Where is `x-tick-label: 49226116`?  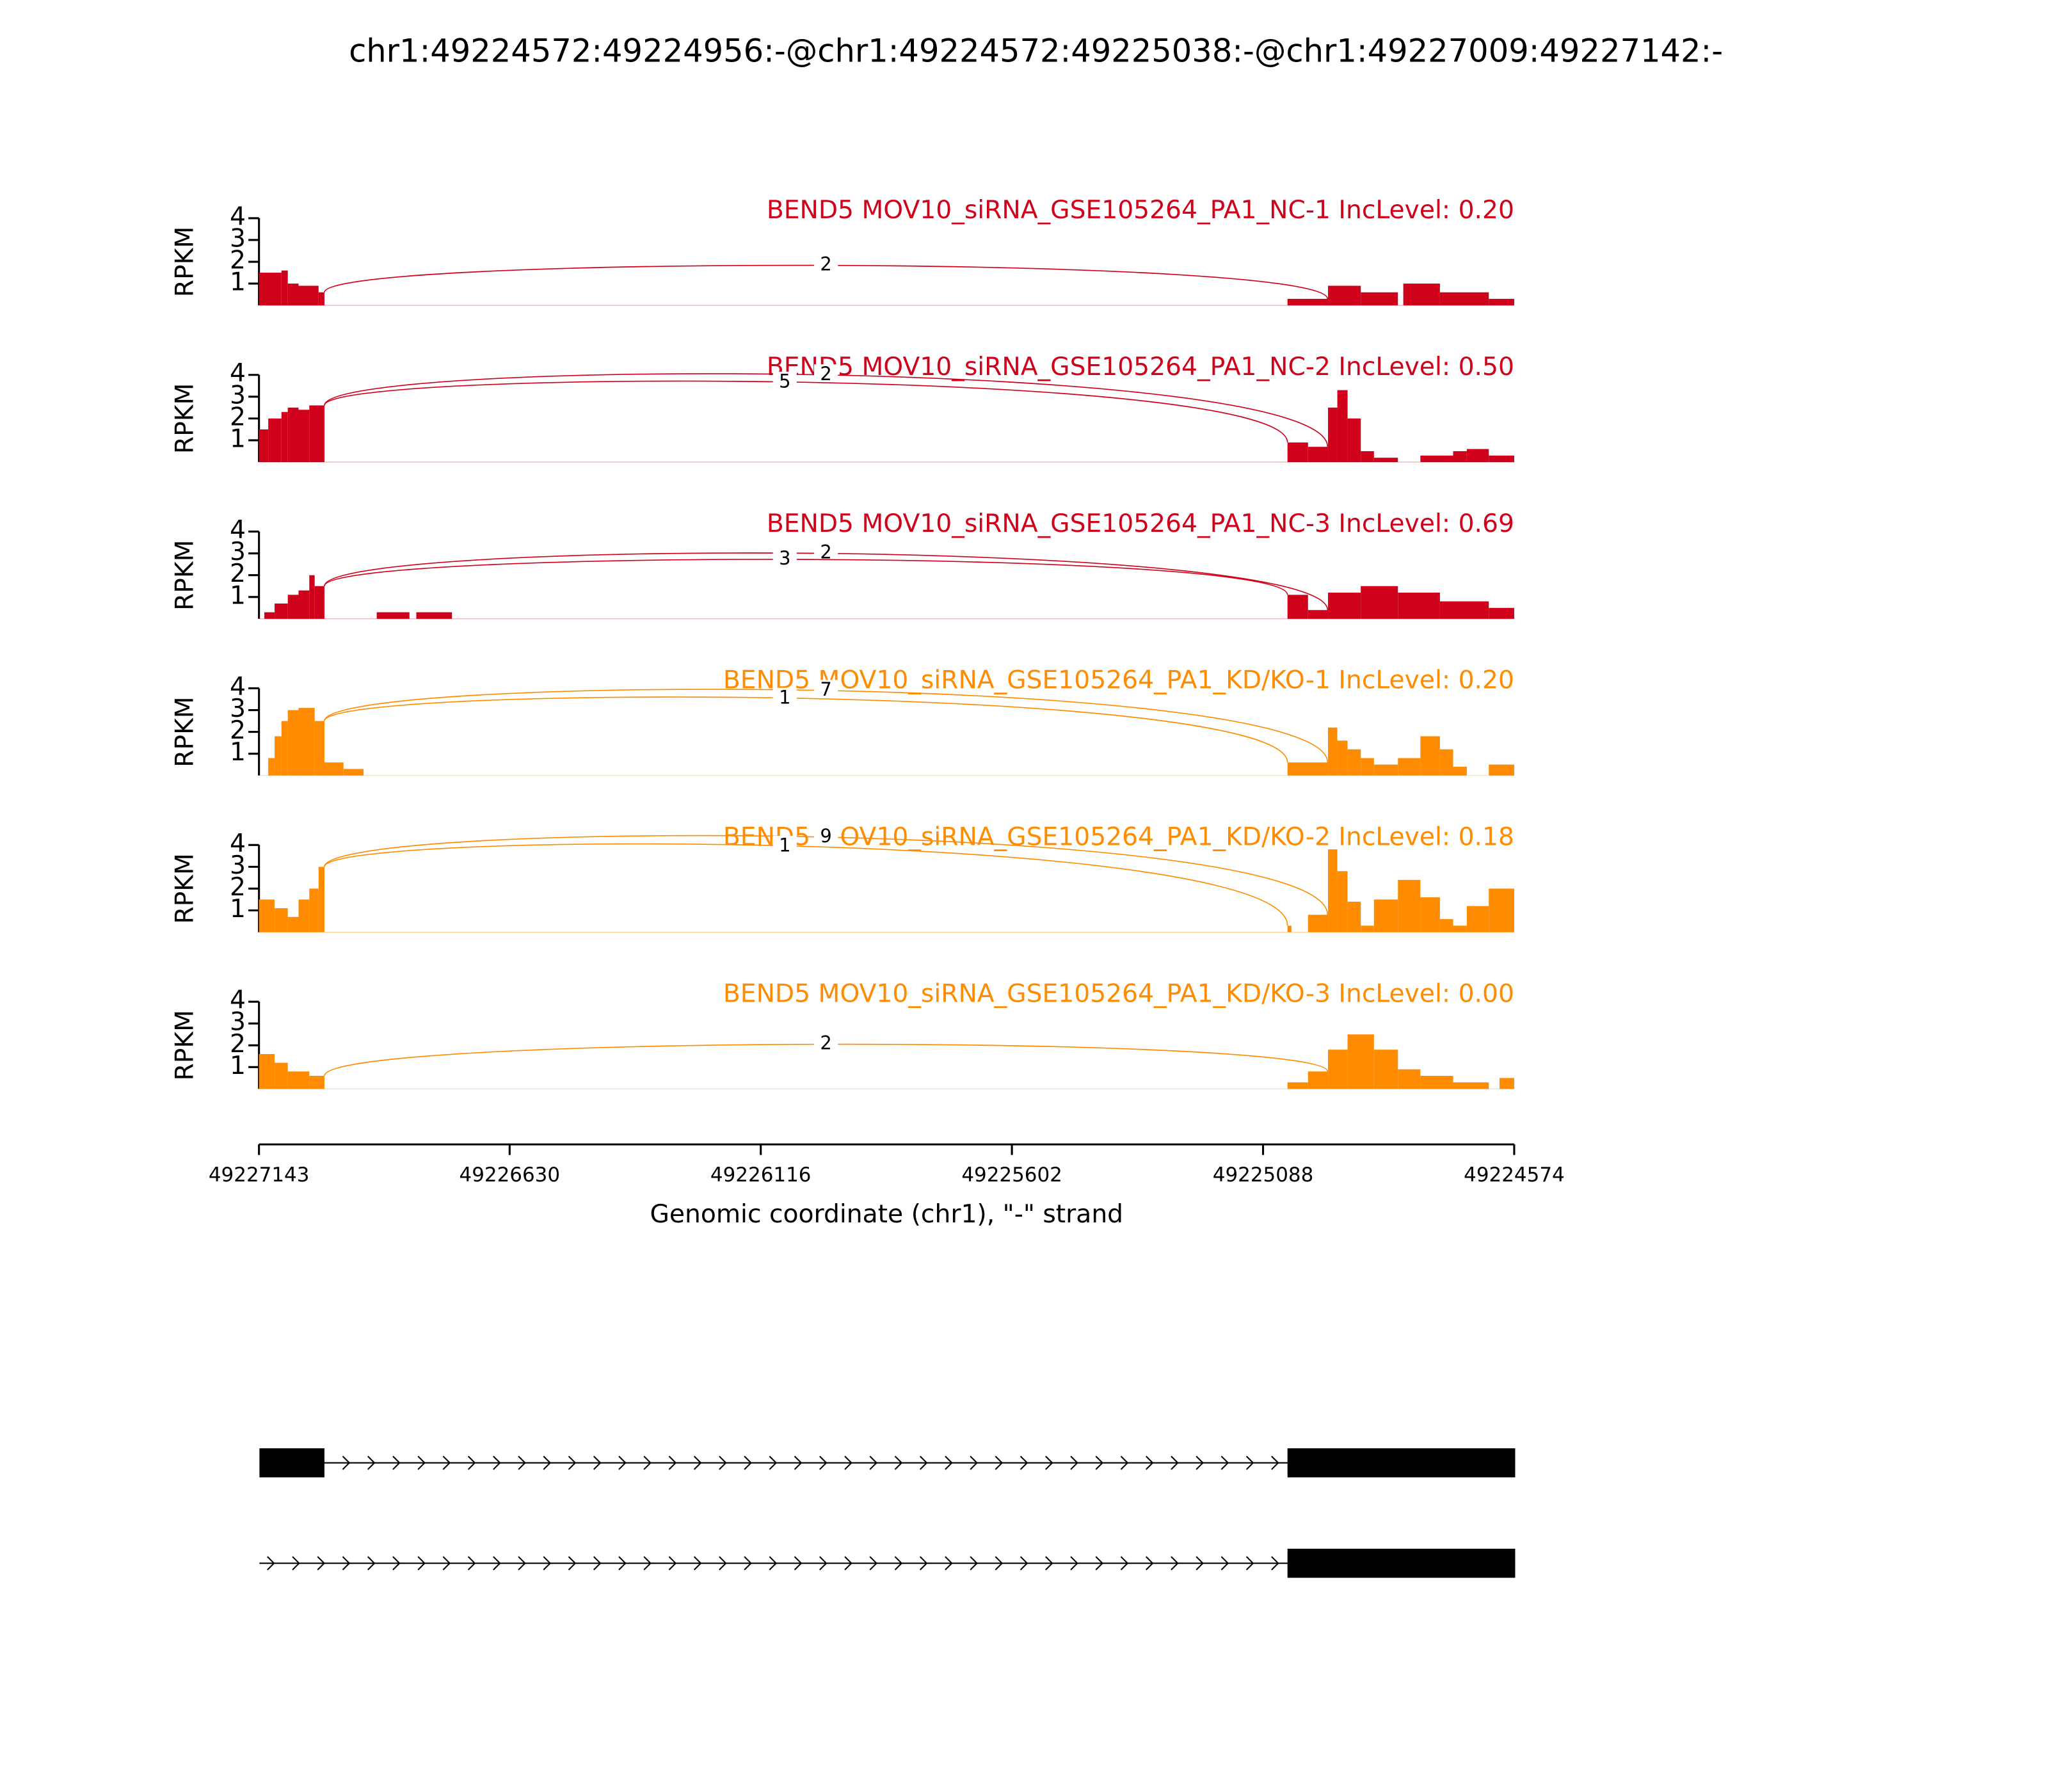
x-tick-label: 49226116 is located at coordinates (761, 1175).